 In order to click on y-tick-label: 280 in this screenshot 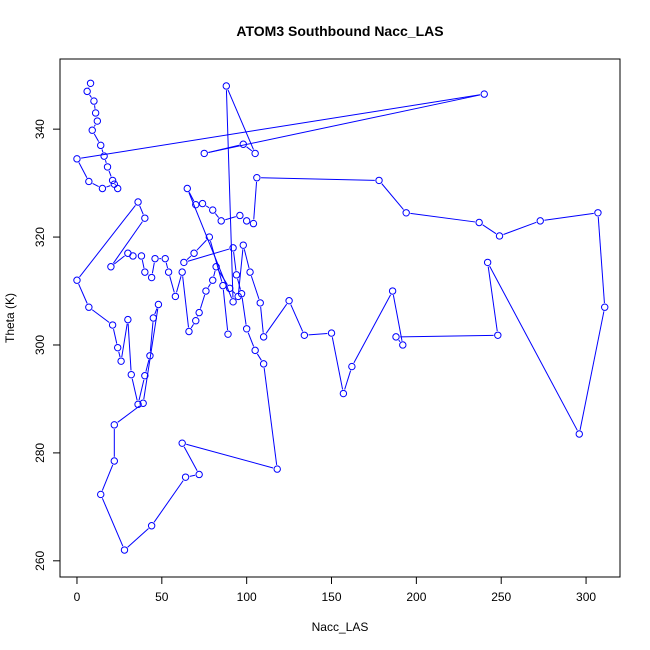, I will do `click(40, 453)`.